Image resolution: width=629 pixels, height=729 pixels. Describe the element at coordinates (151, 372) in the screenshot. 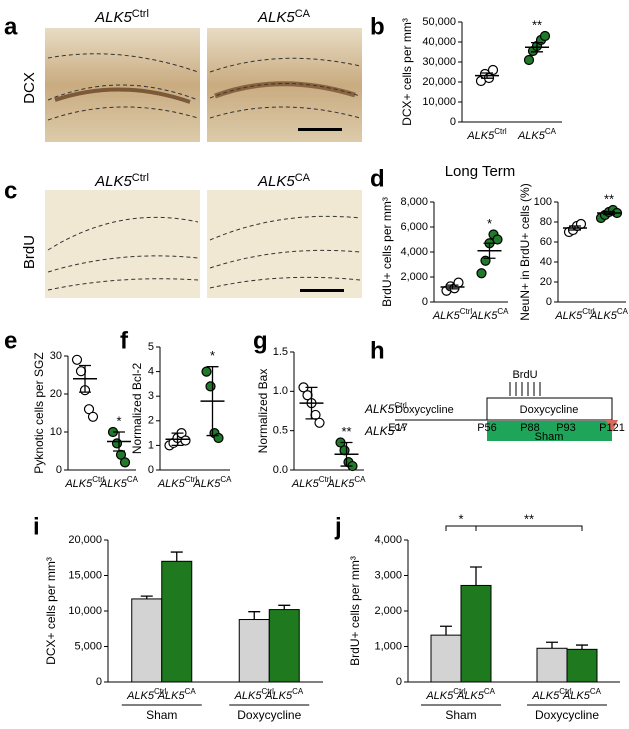

I see `y-tick-label: 4` at that location.